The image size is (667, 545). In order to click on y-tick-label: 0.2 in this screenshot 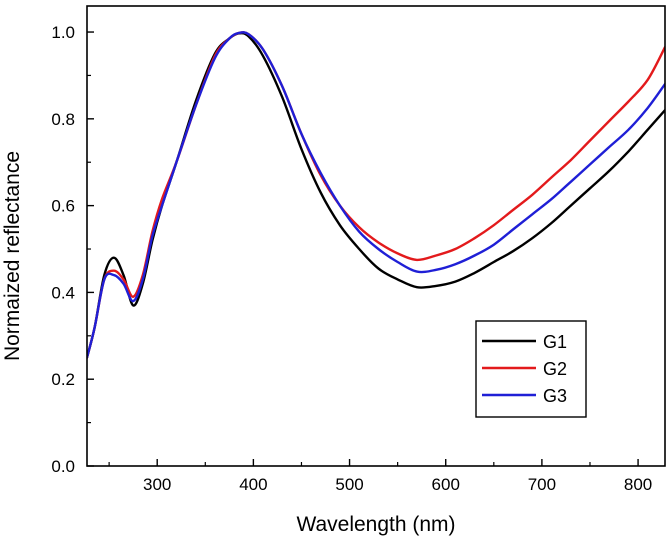, I will do `click(63, 379)`.